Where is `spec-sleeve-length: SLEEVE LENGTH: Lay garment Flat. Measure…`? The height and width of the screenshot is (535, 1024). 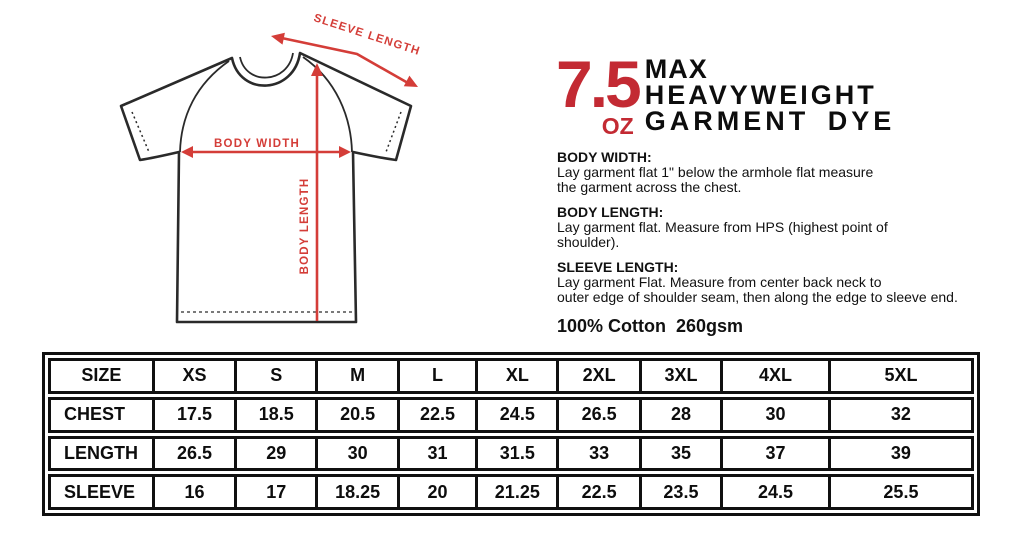 spec-sleeve-length: SLEEVE LENGTH: Lay garment Flat. Measure… is located at coordinates (772, 282).